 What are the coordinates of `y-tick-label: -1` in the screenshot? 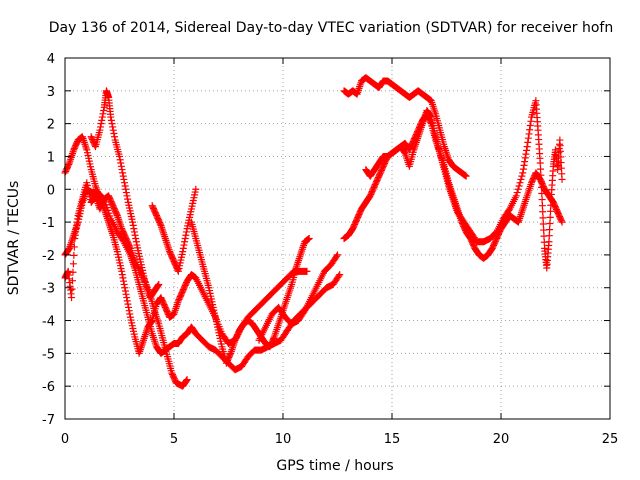 It's located at (48, 223).